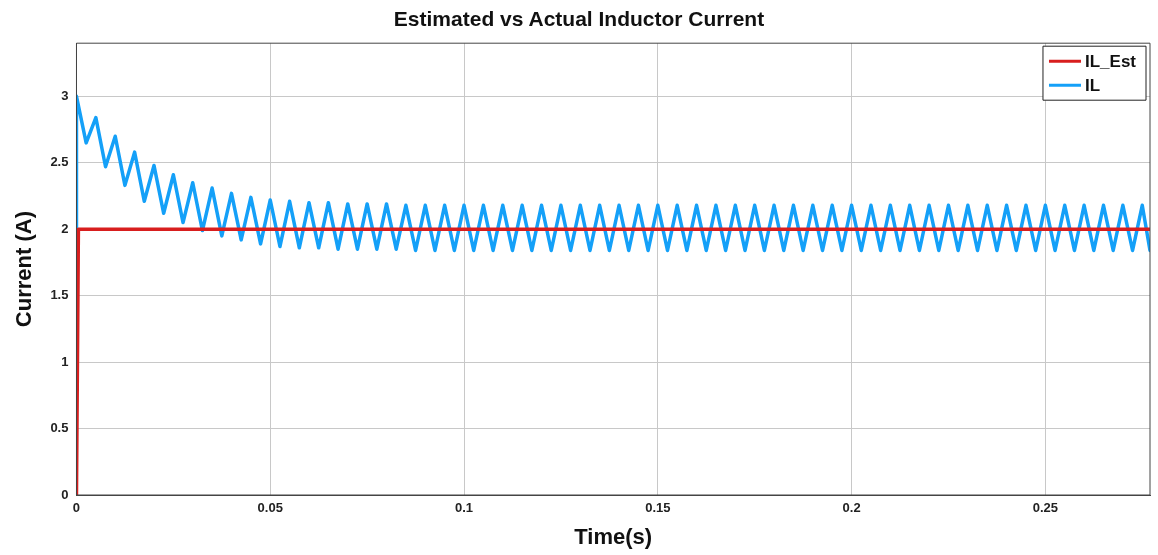  What do you see at coordinates (76, 508) in the screenshot?
I see `x-tick-label: 0` at bounding box center [76, 508].